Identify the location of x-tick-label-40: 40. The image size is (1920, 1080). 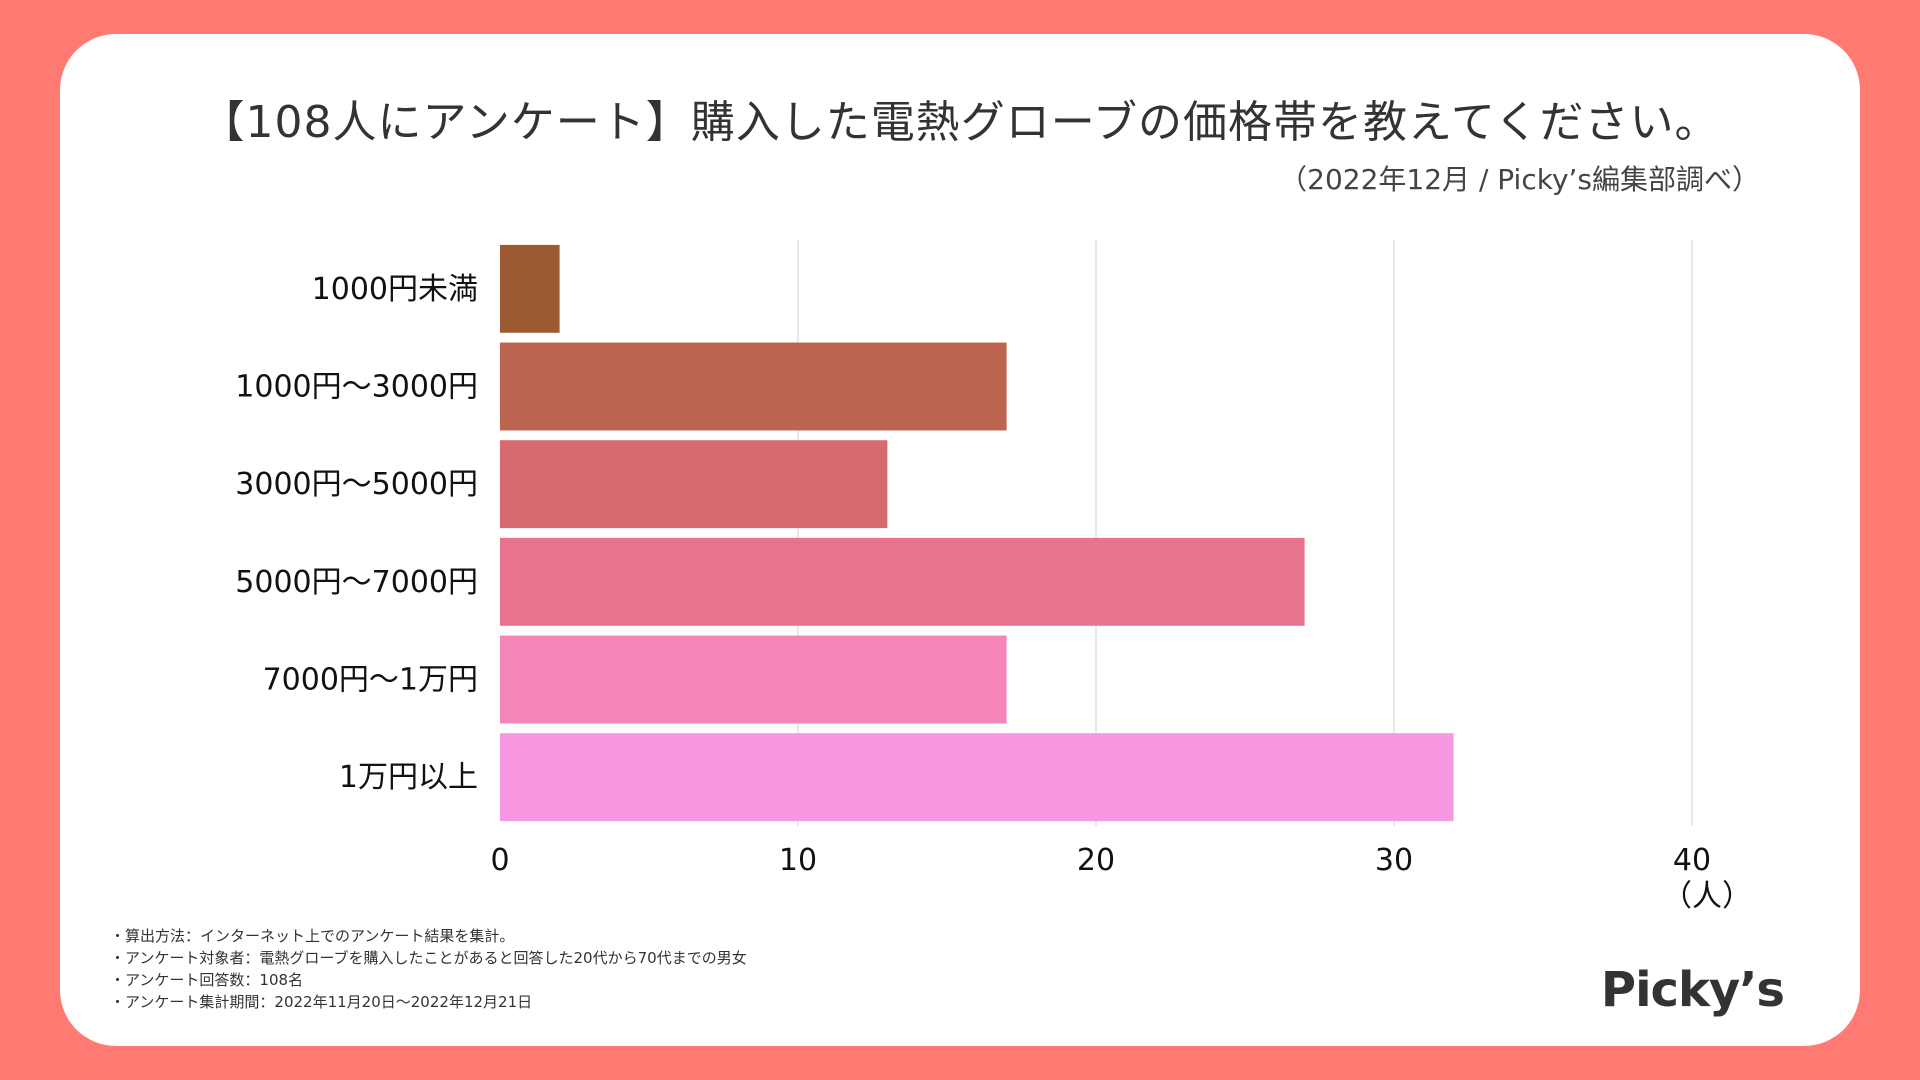
(1692, 860).